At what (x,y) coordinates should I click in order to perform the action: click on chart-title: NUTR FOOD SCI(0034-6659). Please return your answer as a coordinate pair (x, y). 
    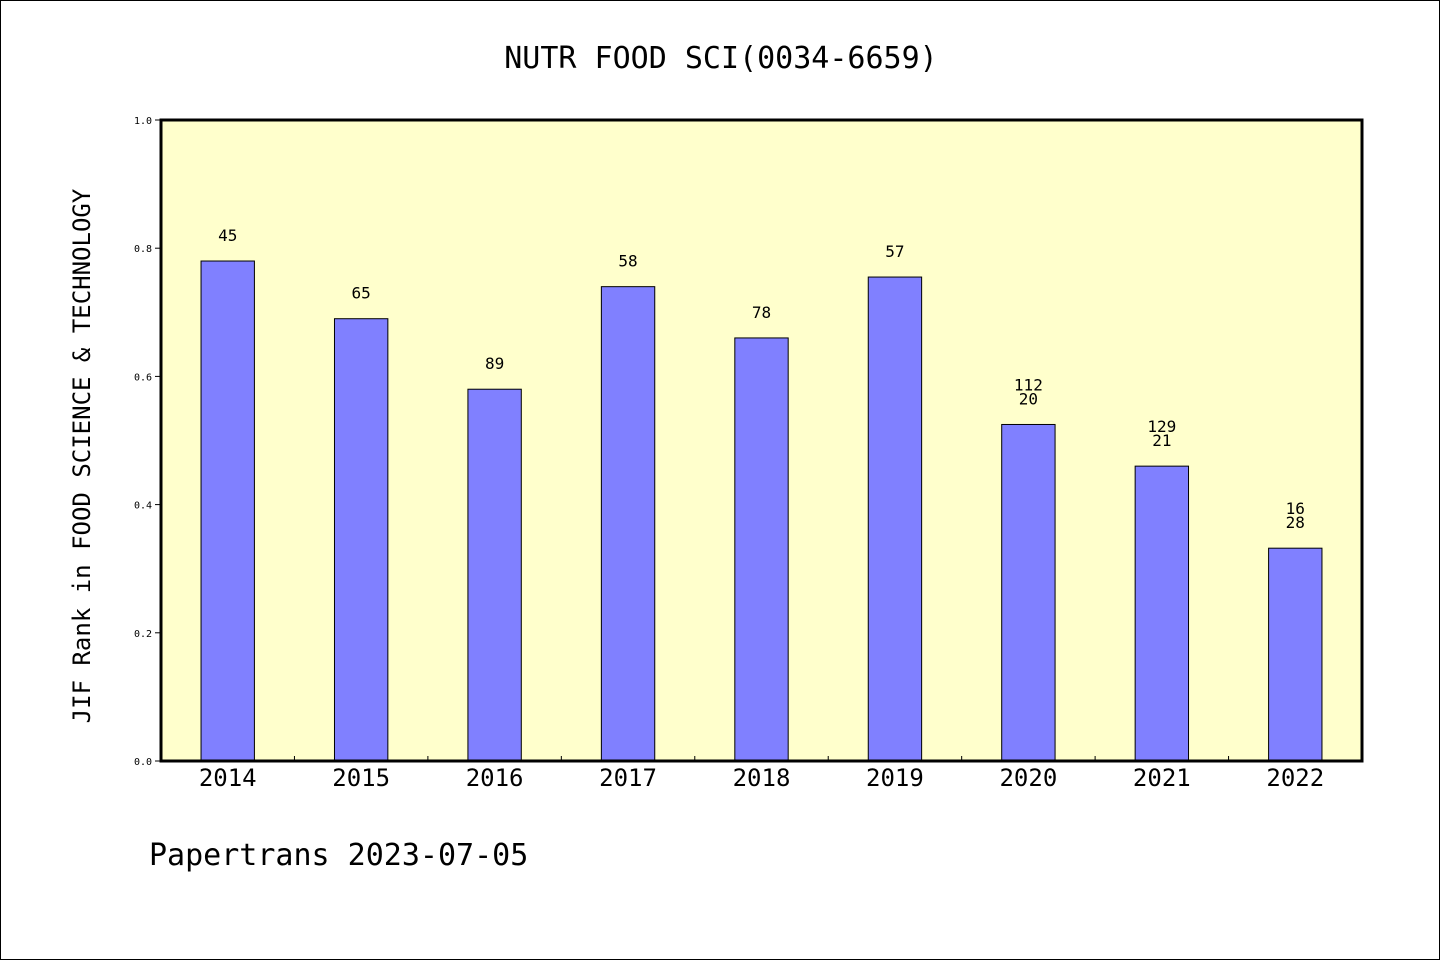
    Looking at the image, I should click on (720, 58).